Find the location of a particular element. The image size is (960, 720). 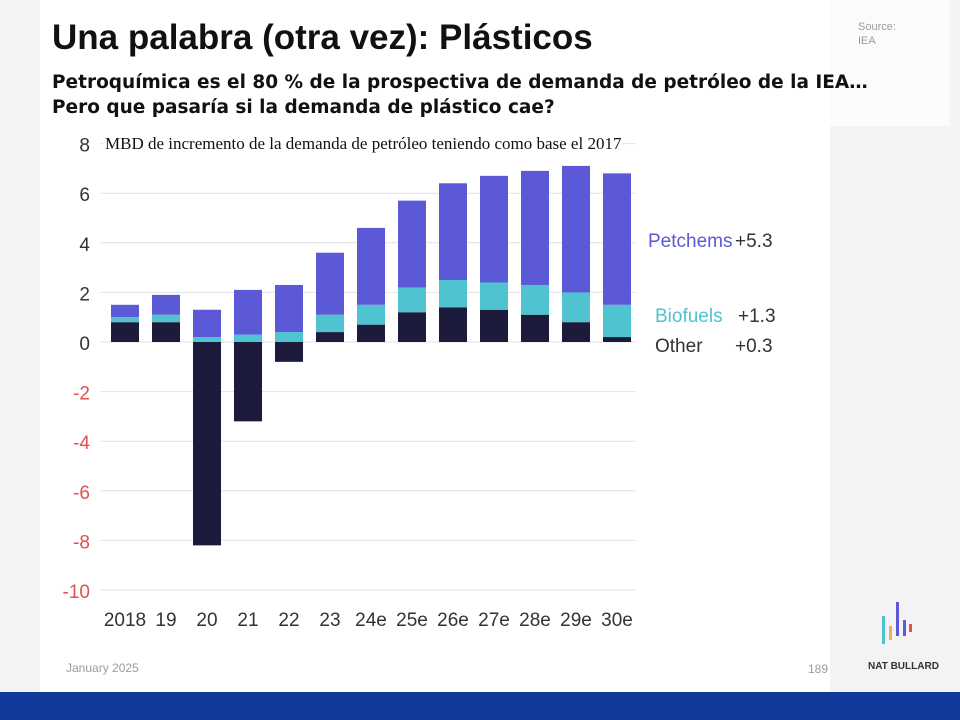

bar-petchems-24e is located at coordinates (371, 266).